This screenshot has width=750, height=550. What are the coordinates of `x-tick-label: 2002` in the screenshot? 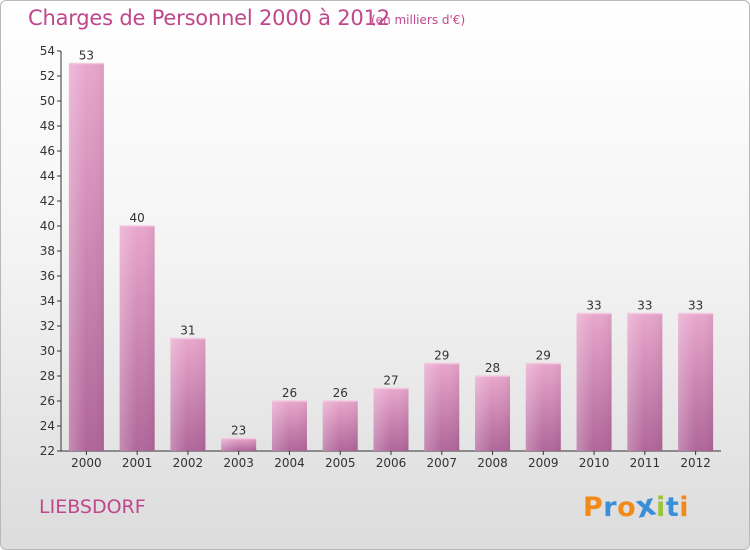 It's located at (188, 463).